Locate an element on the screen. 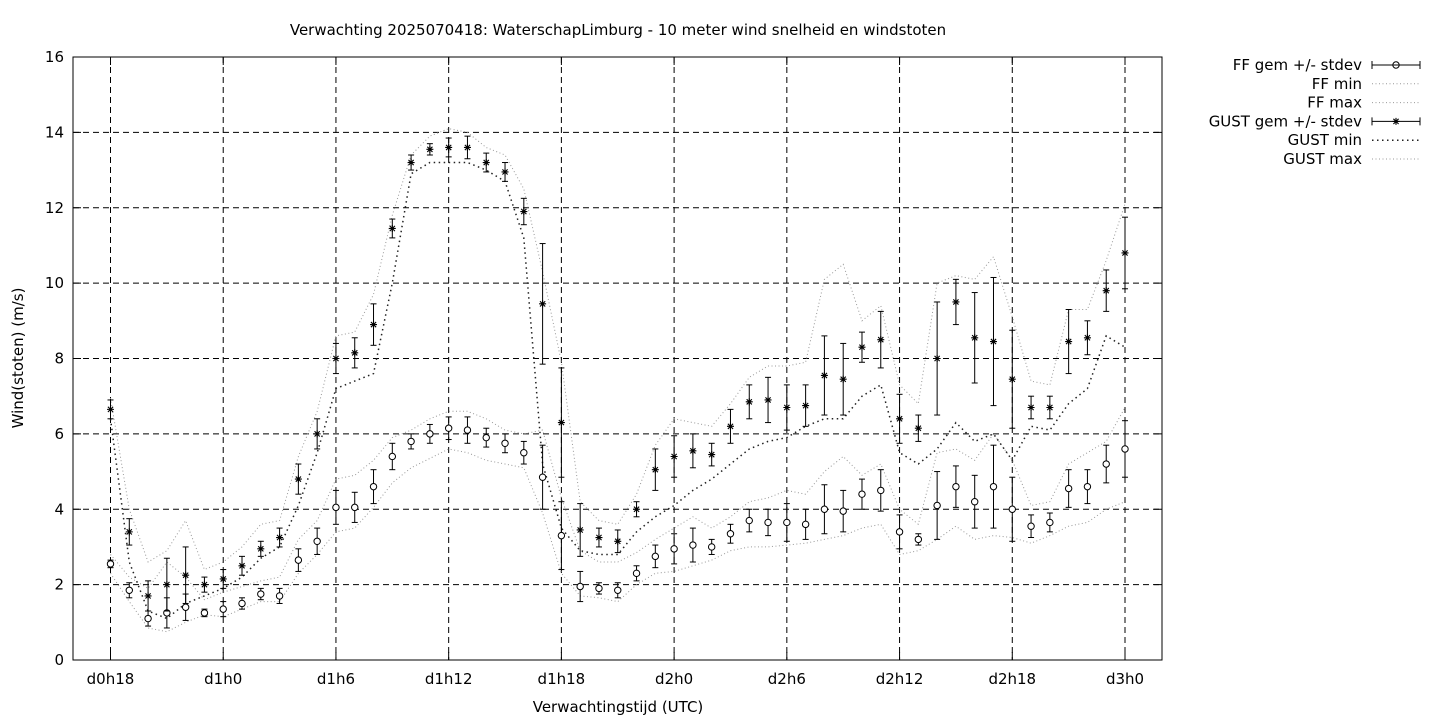 This screenshot has height=720, width=1440. x-tick-label: d1h18 is located at coordinates (562, 679).